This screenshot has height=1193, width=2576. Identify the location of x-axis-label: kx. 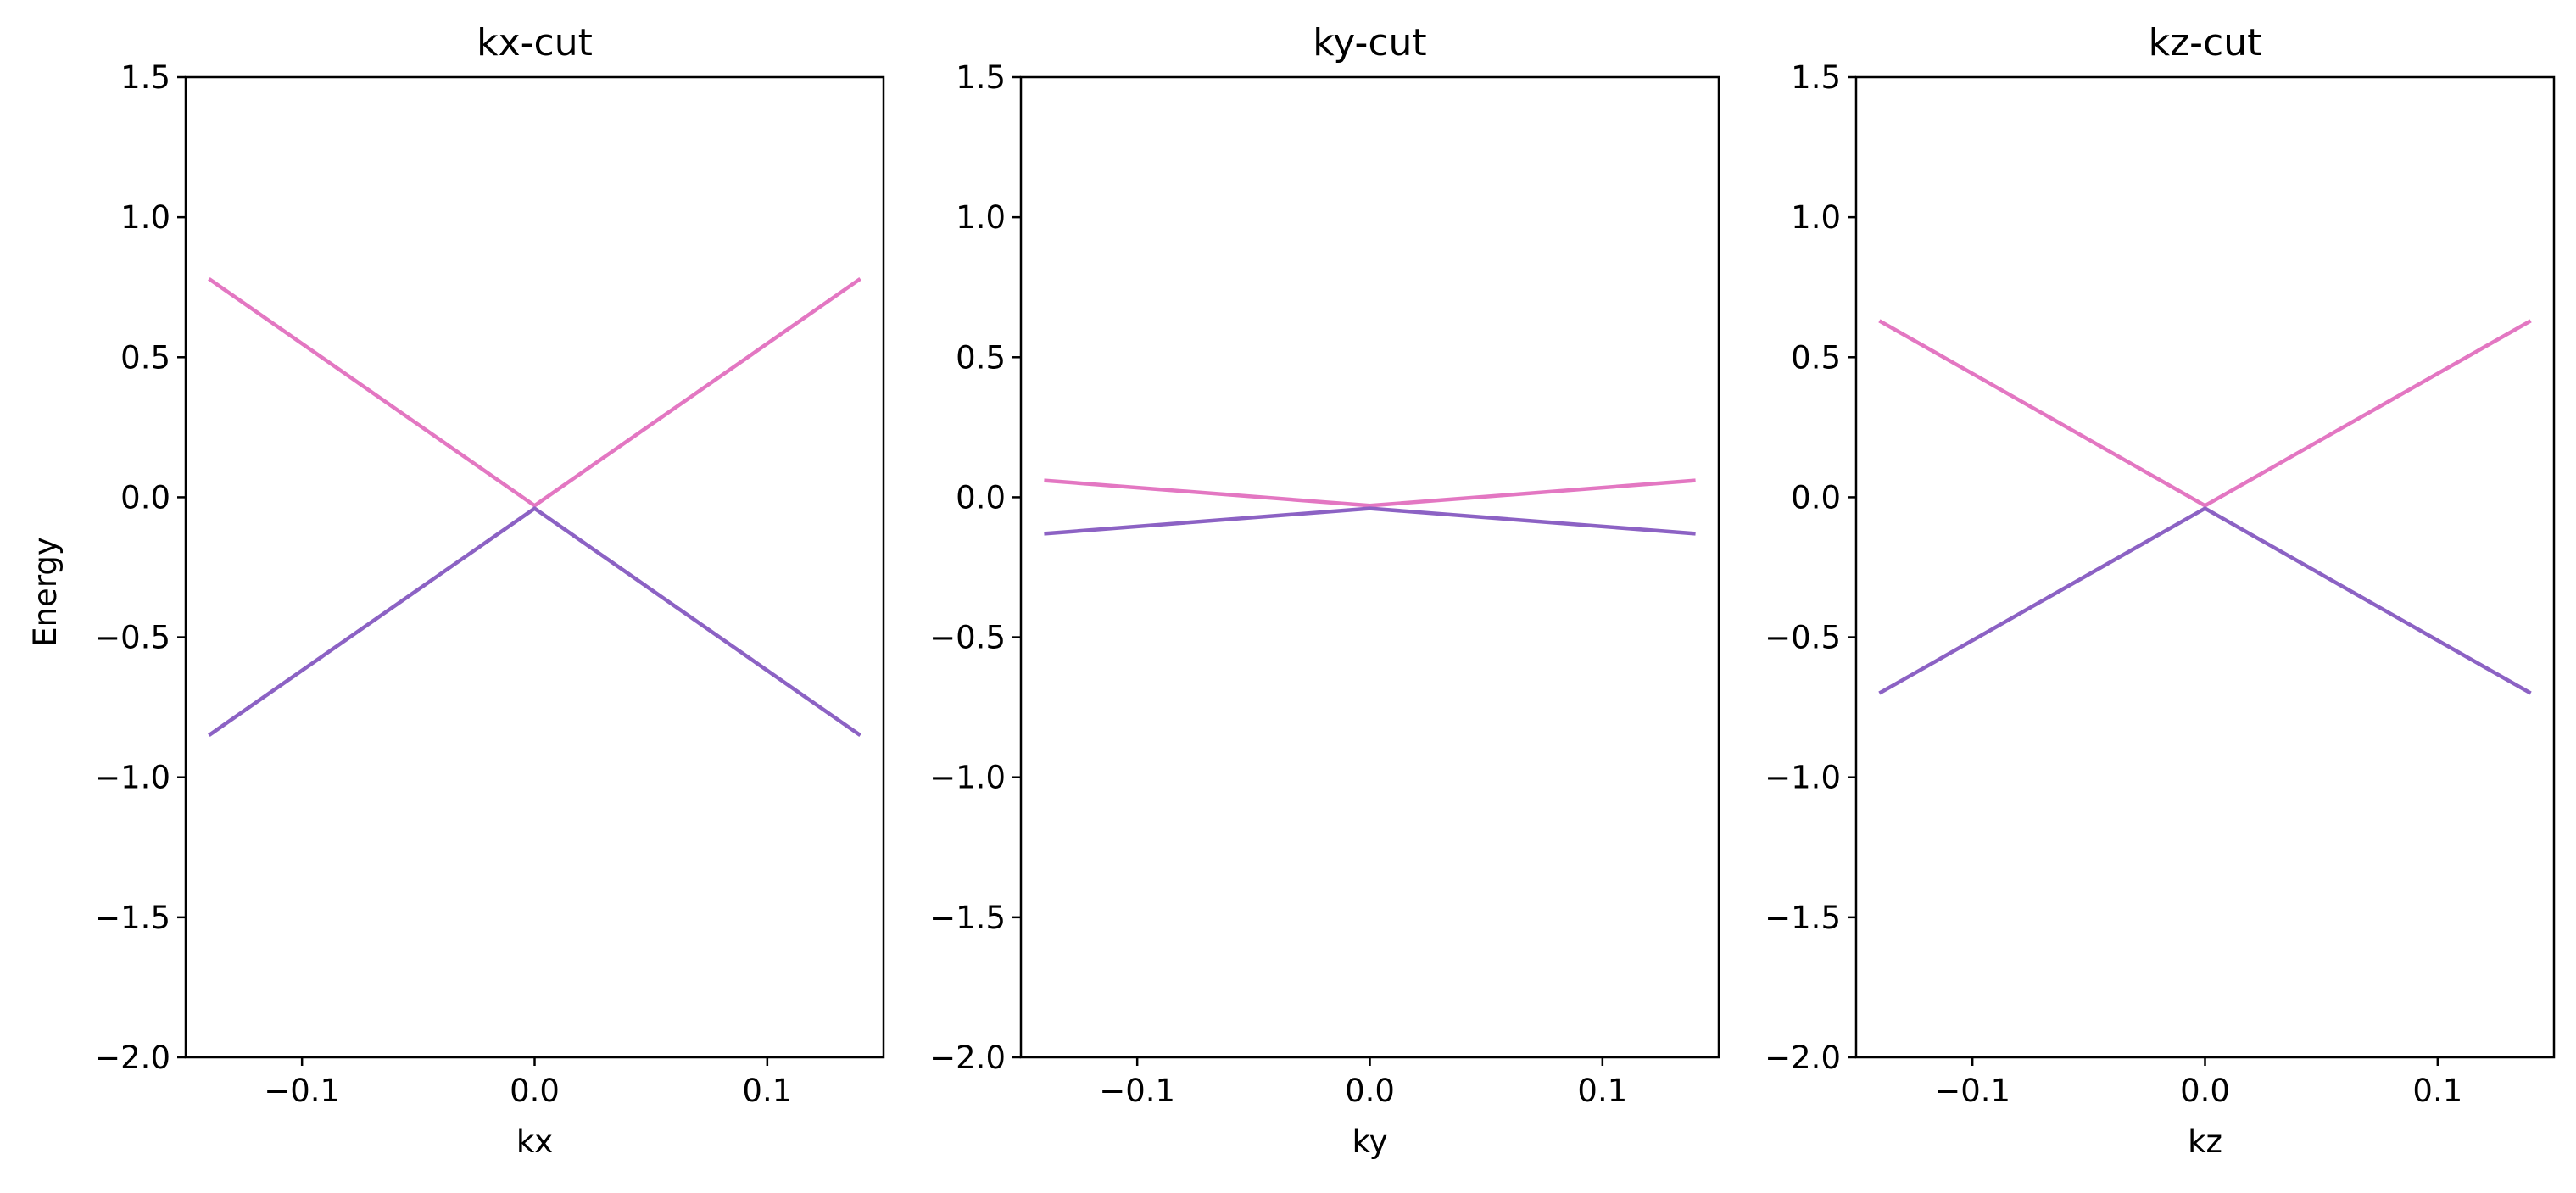
(534, 1141).